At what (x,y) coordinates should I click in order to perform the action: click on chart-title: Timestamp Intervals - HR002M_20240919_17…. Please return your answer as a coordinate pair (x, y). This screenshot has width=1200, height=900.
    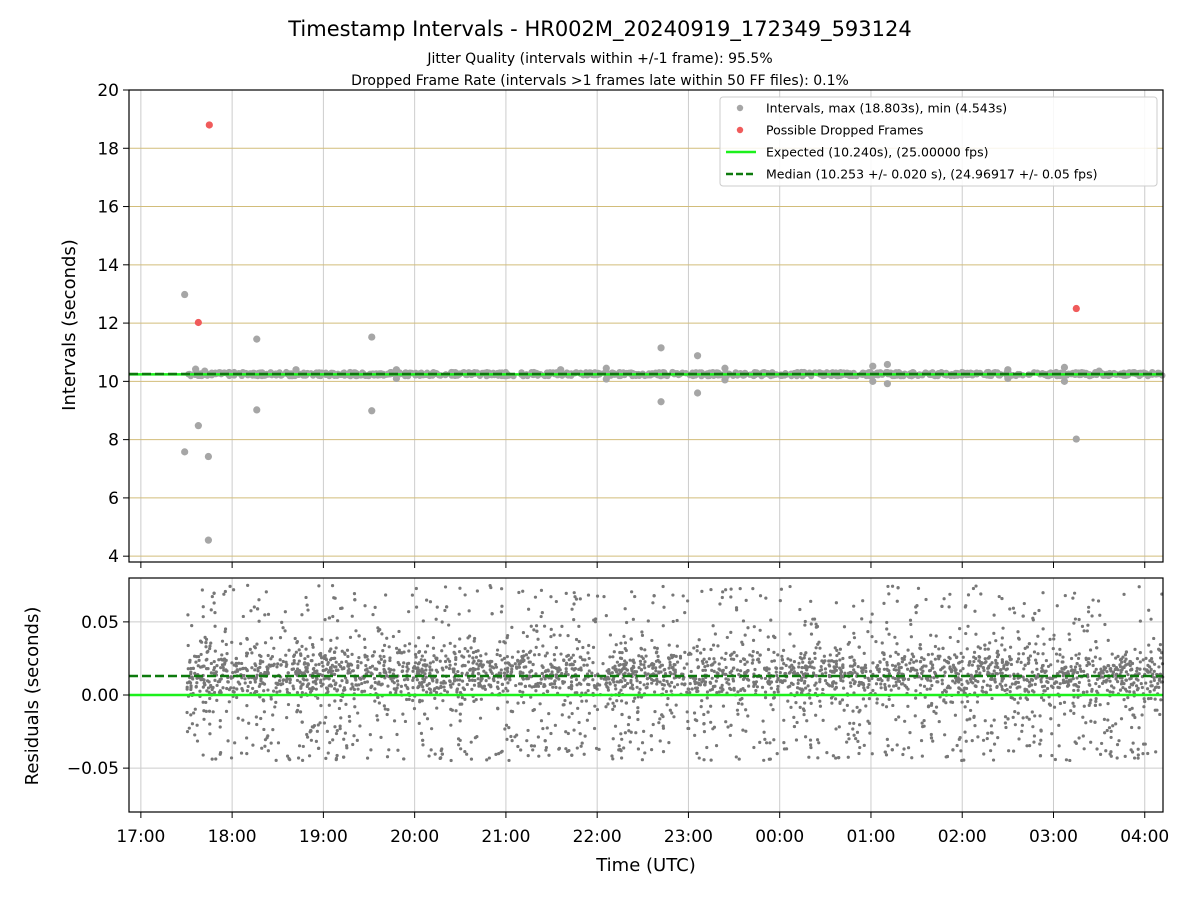
    Looking at the image, I should click on (599, 29).